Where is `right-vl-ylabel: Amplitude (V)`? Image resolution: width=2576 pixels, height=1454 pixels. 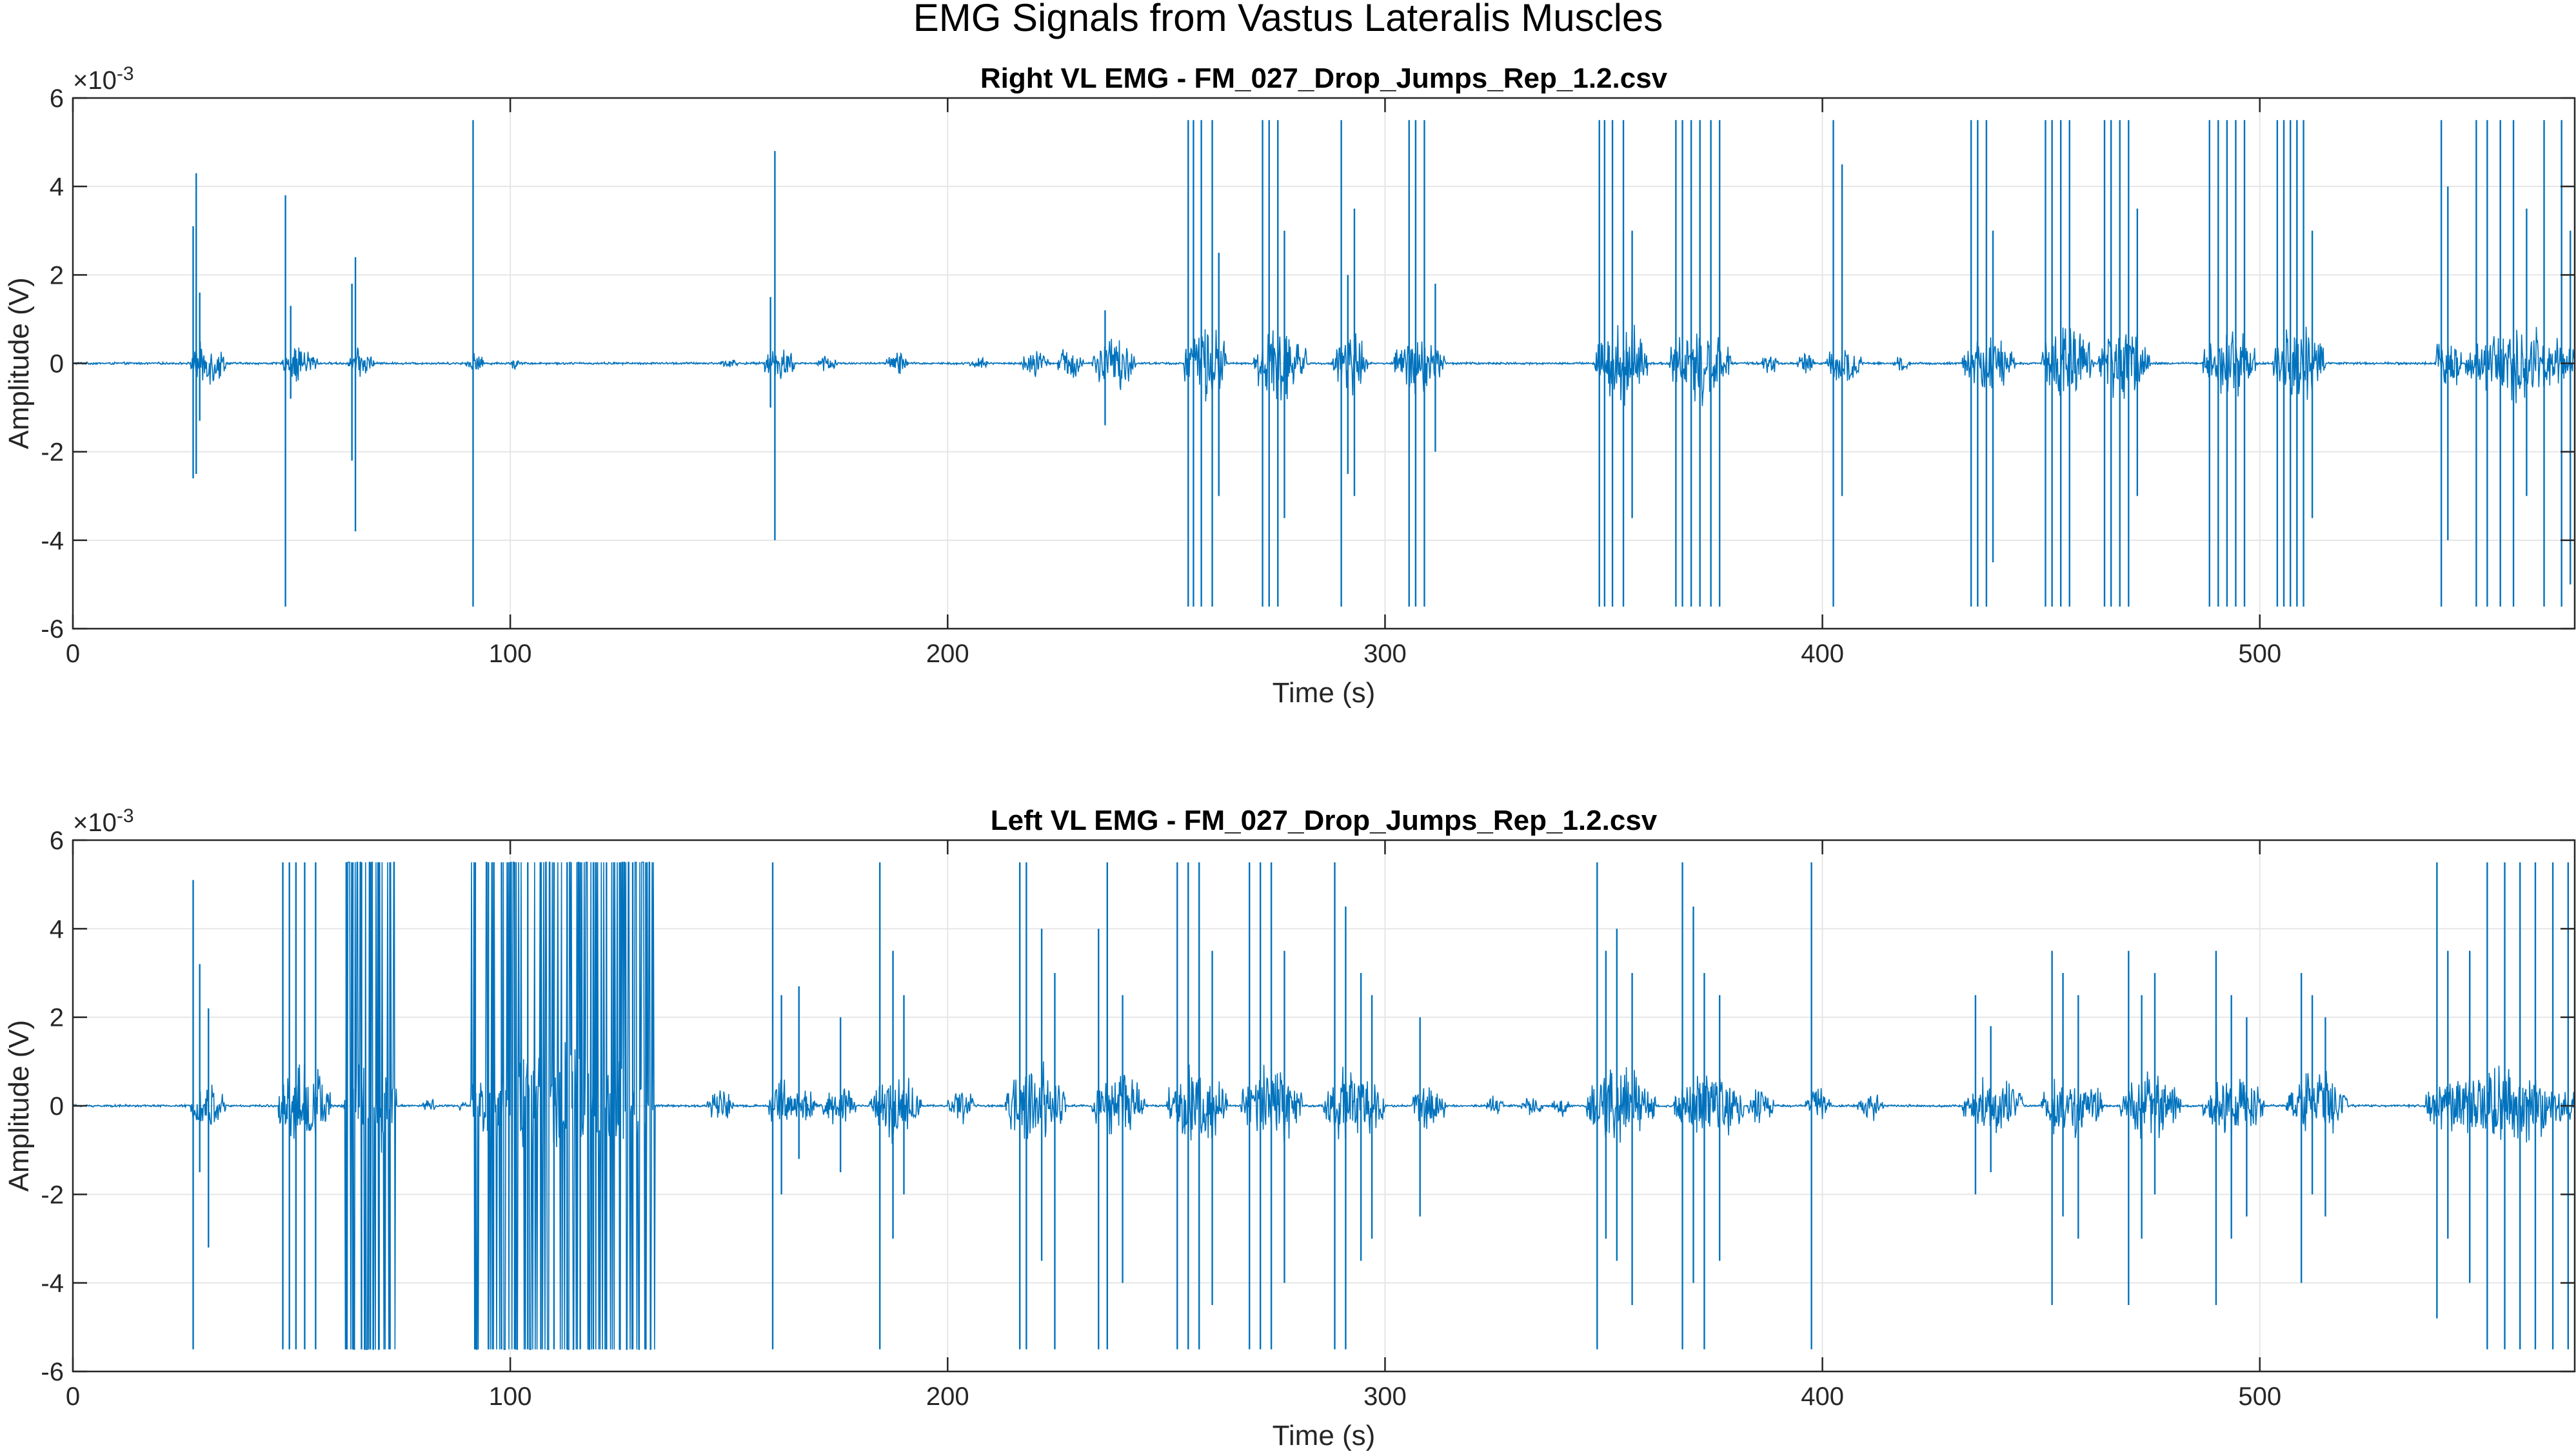 right-vl-ylabel: Amplitude (V) is located at coordinates (19, 363).